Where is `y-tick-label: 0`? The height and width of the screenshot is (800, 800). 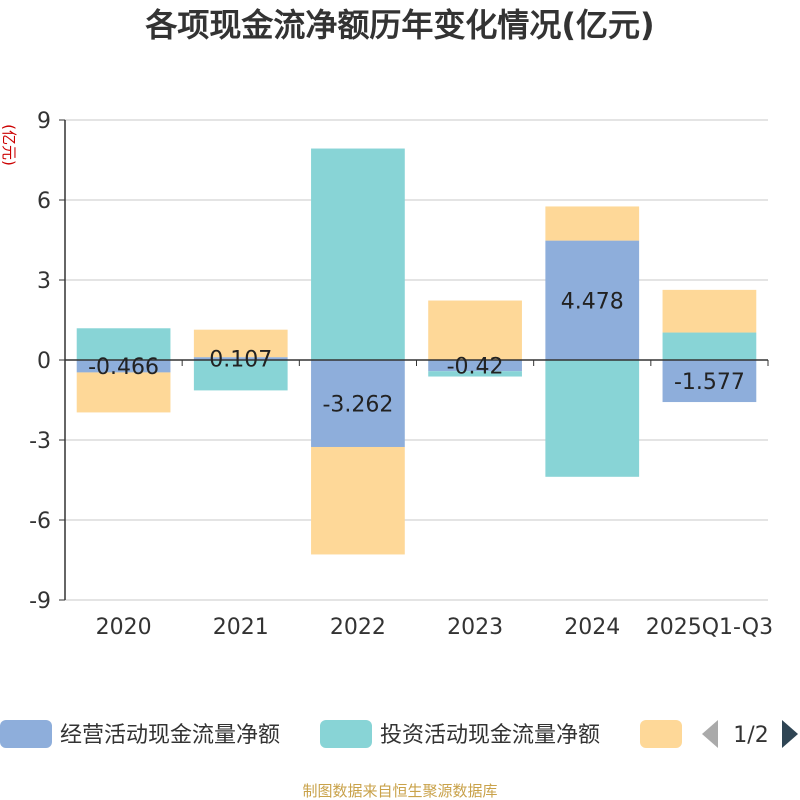
y-tick-label: 0 is located at coordinates (44, 361).